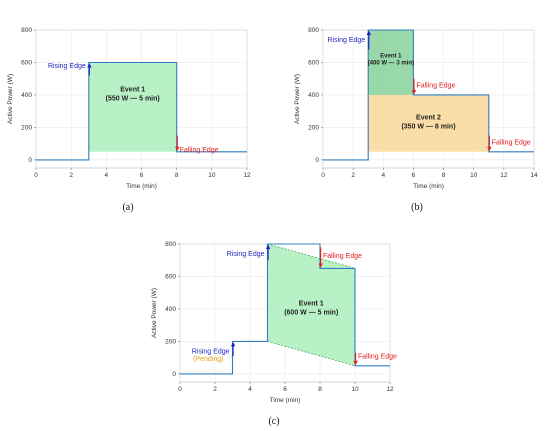 The width and height of the screenshot is (550, 431). Describe the element at coordinates (534, 175) in the screenshot. I see `x-tick-label: 14` at that location.